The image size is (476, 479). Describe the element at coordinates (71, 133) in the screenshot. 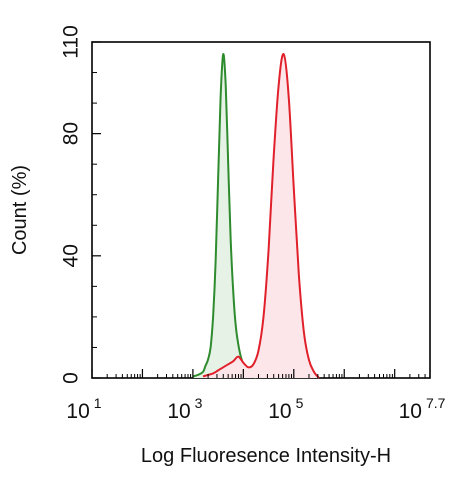

I see `y-tick-label: 80` at that location.